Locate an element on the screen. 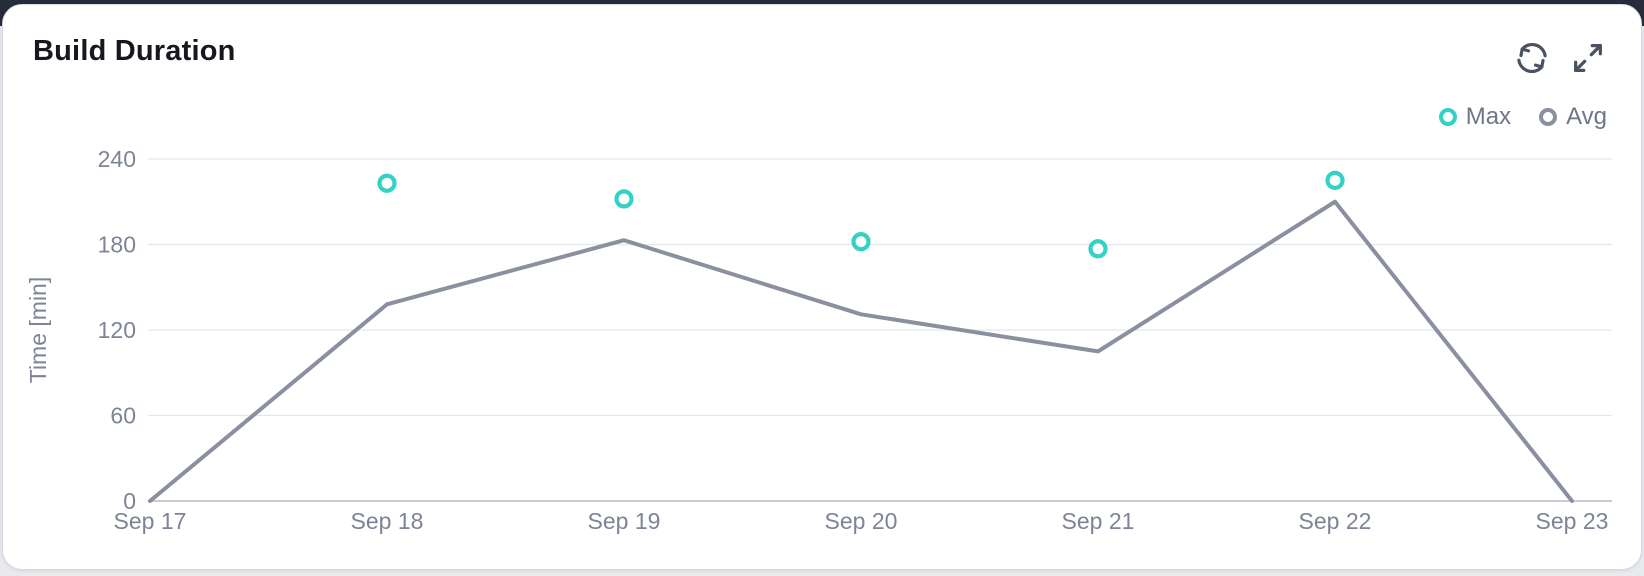  legend-label-avg: Avg is located at coordinates (1586, 116).